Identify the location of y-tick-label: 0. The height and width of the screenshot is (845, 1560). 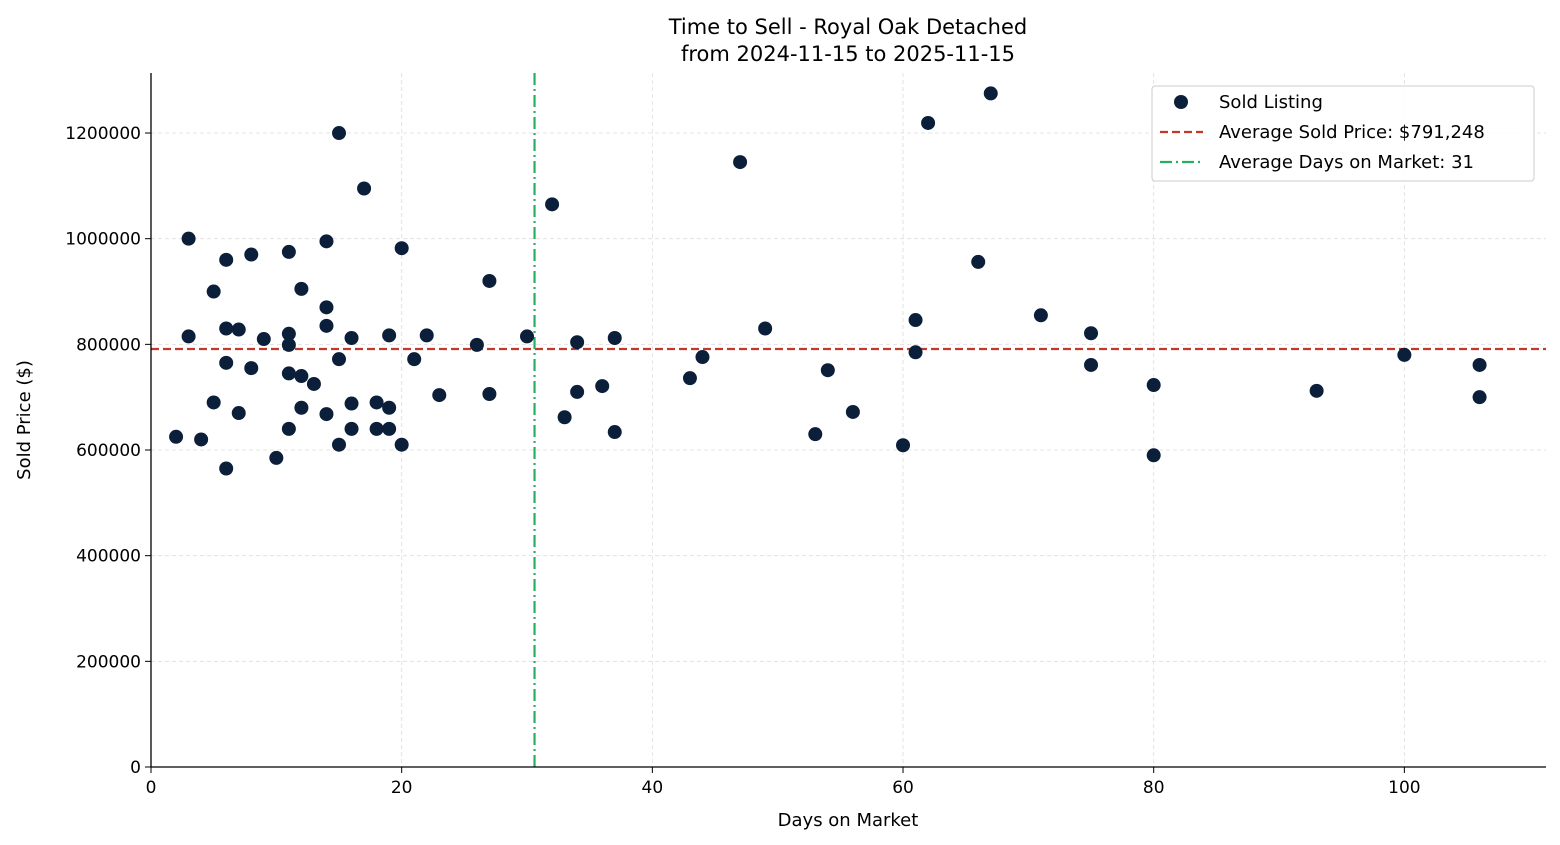
(135, 768).